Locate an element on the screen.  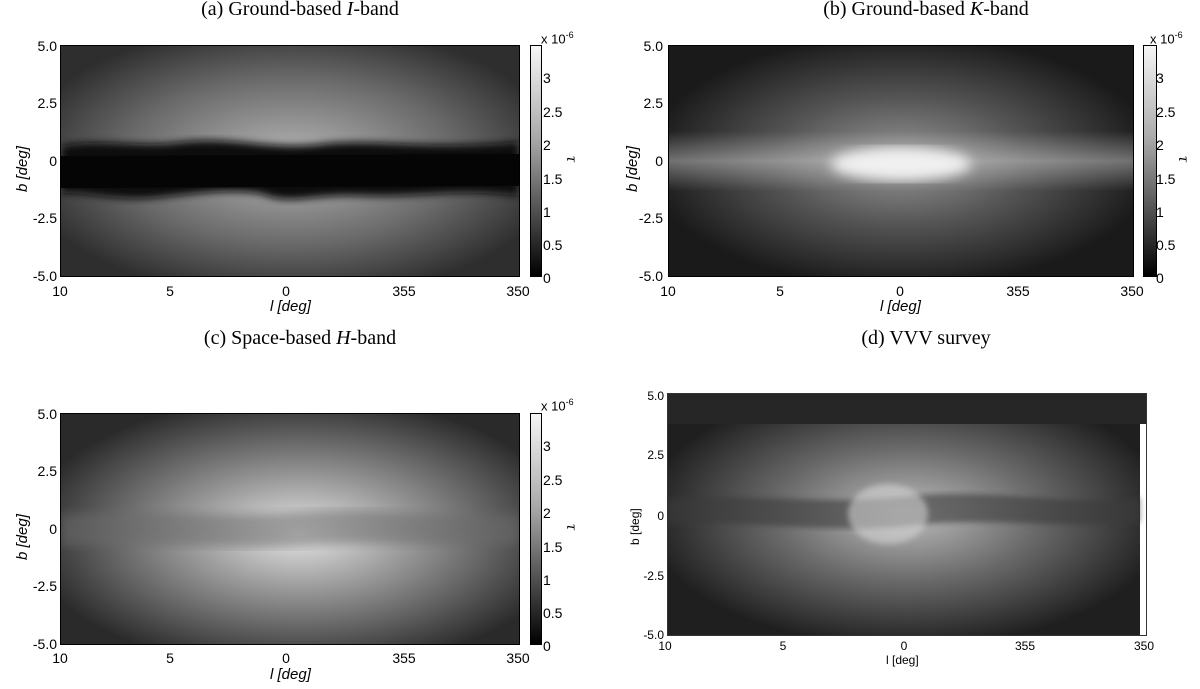
panel-title: (c) Space-based H-band is located at coordinates (300, 338).